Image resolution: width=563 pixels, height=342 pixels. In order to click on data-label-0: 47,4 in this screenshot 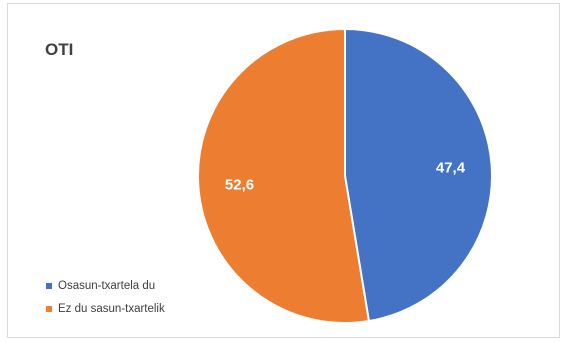, I will do `click(451, 167)`.